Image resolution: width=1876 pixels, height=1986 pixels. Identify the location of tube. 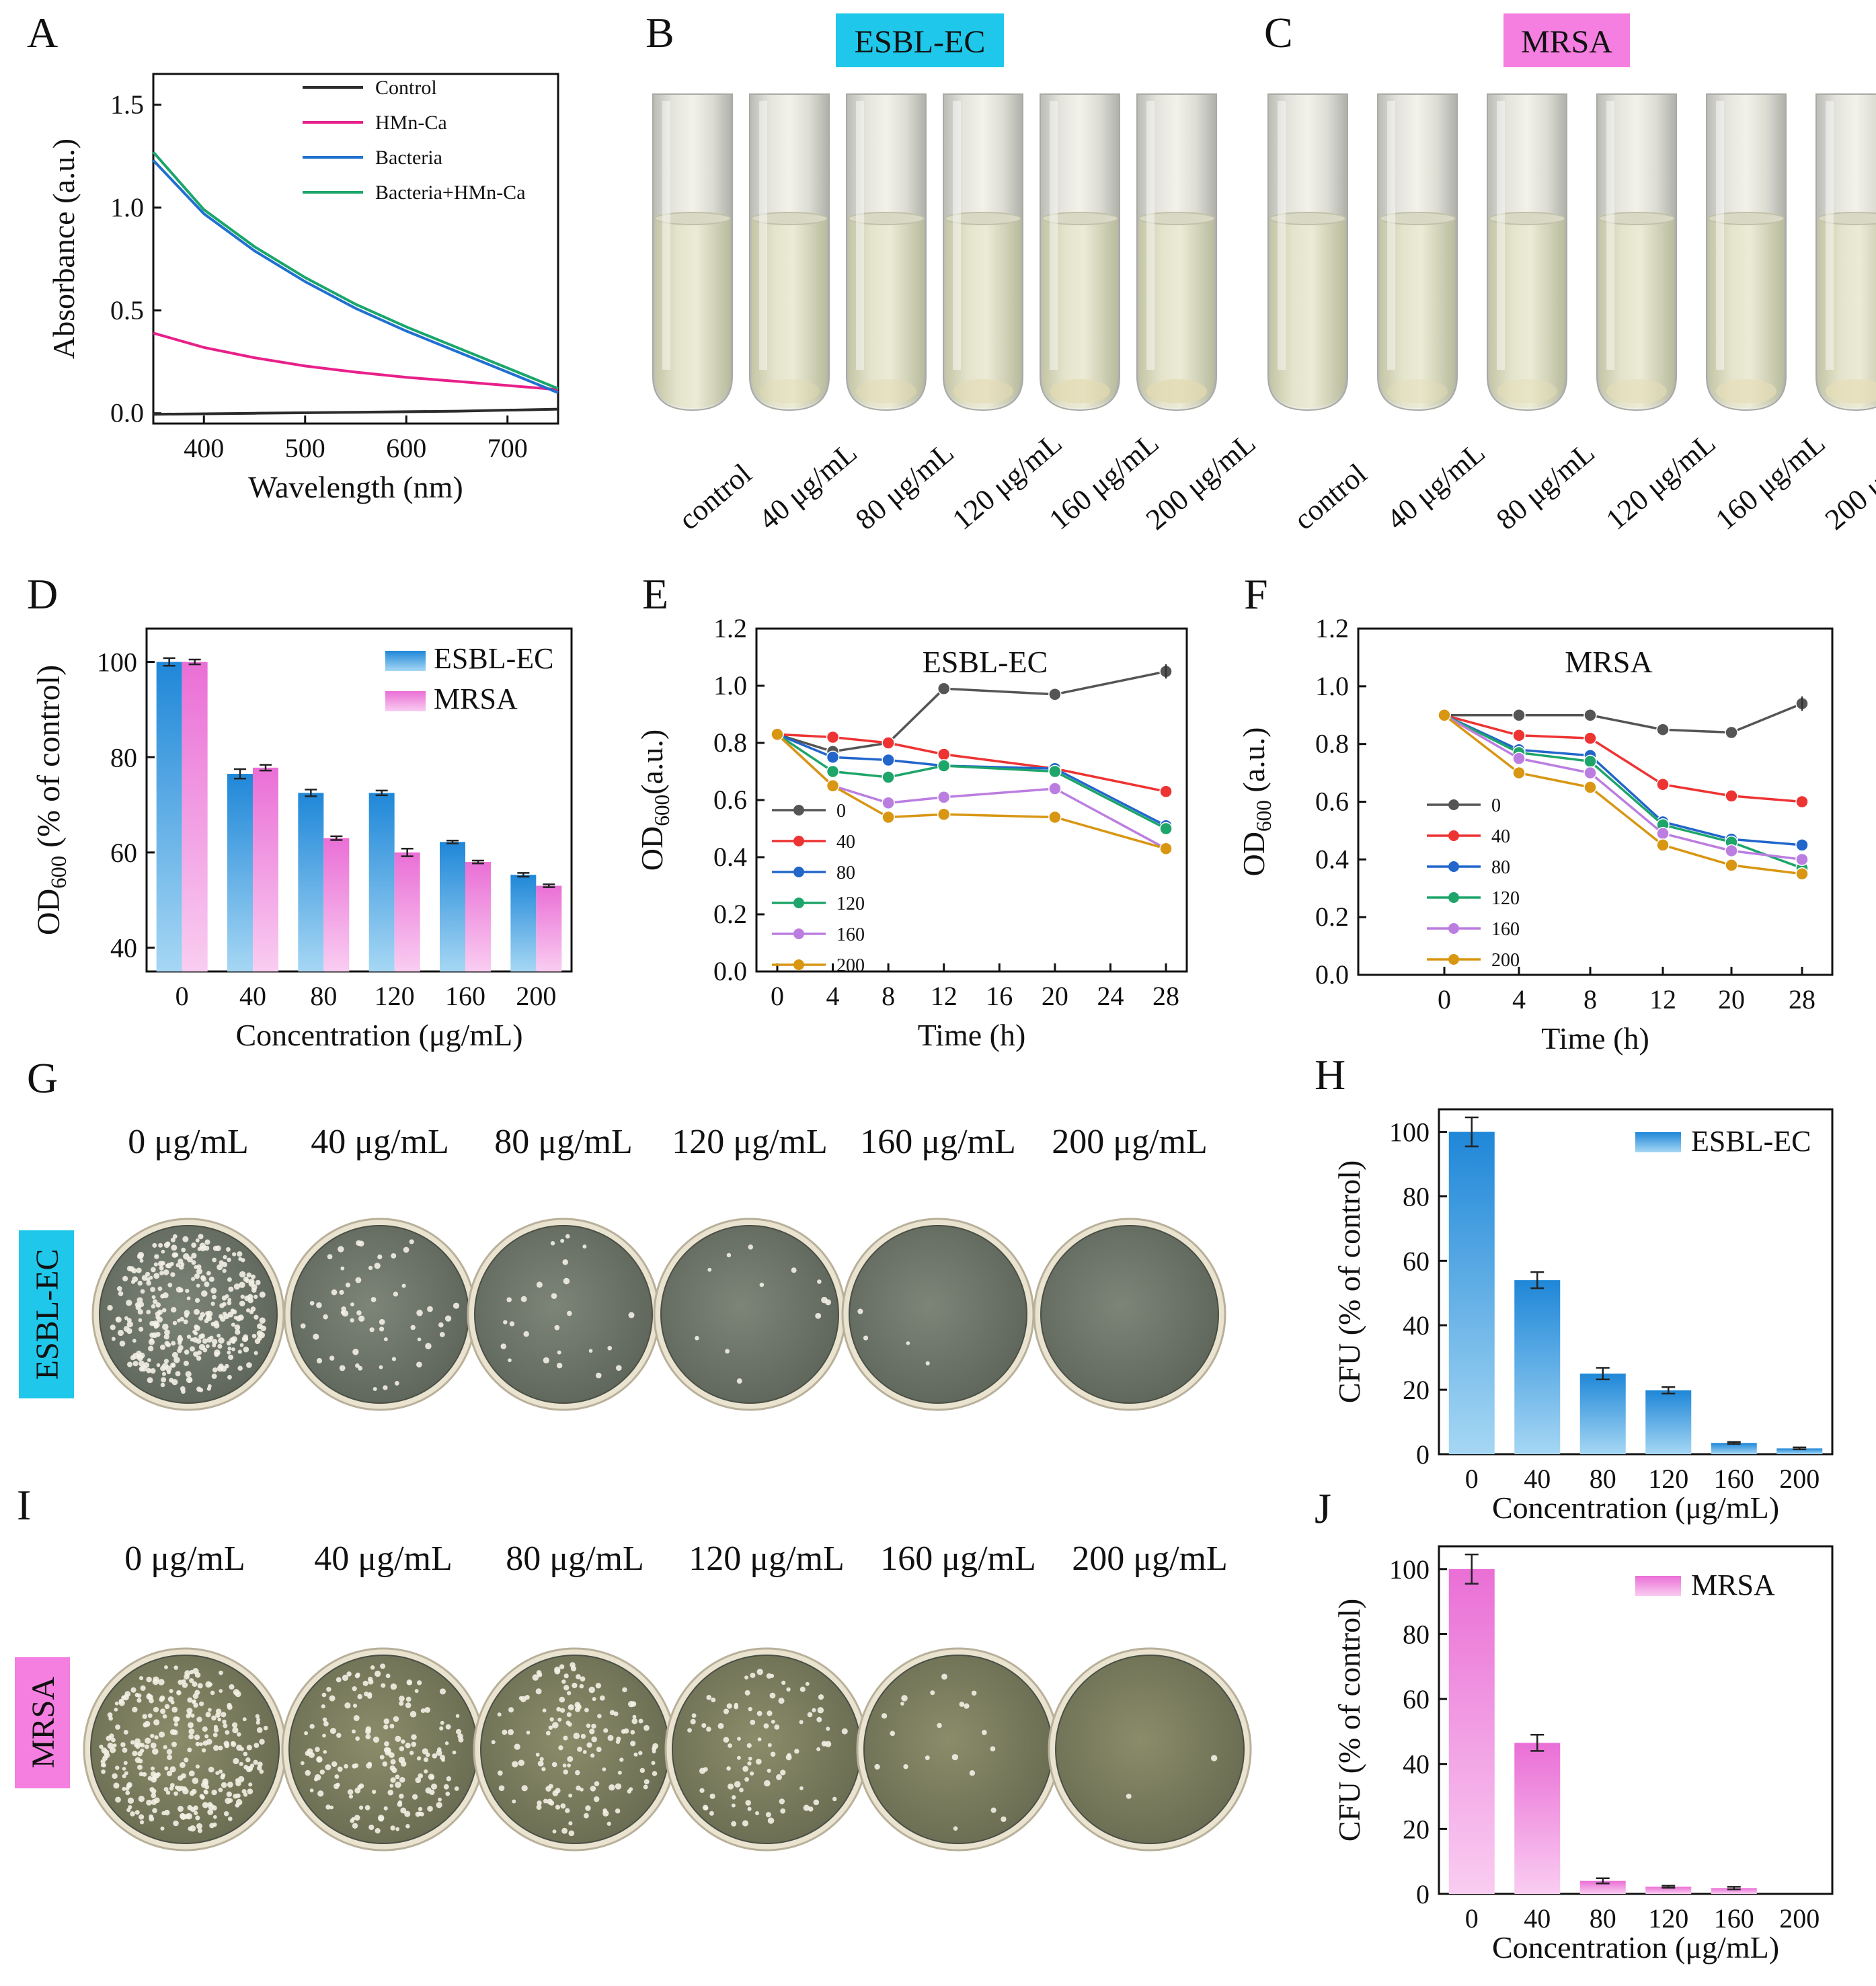
(692, 252).